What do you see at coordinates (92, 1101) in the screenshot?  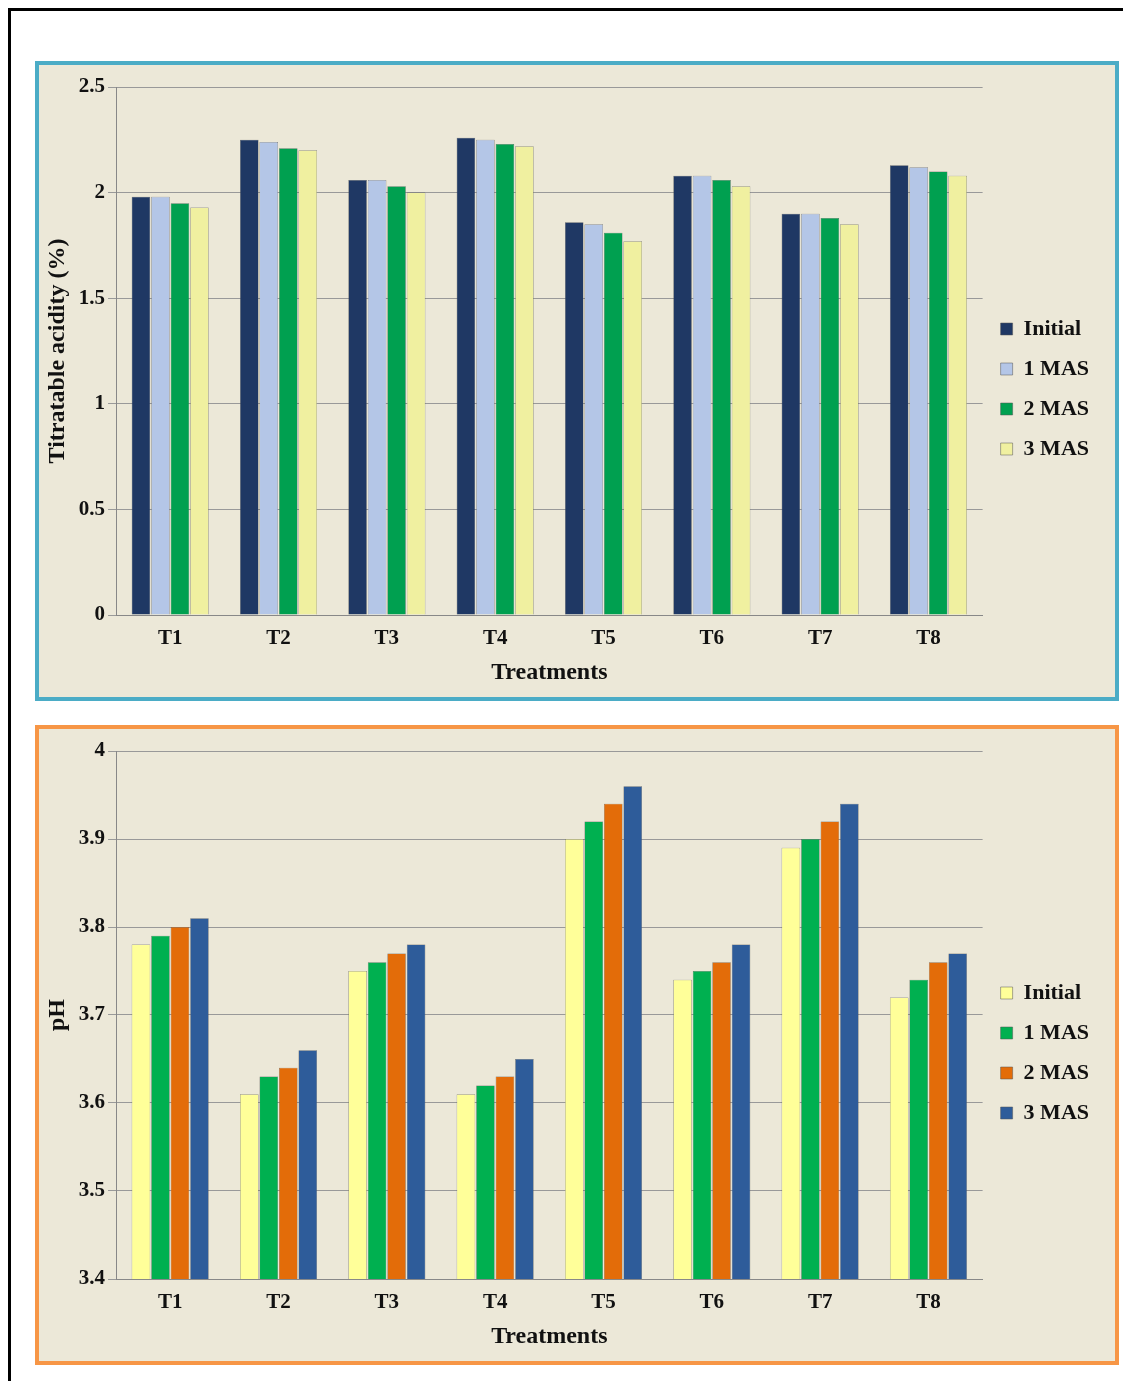 I see `y-tick-label: 3.6` at bounding box center [92, 1101].